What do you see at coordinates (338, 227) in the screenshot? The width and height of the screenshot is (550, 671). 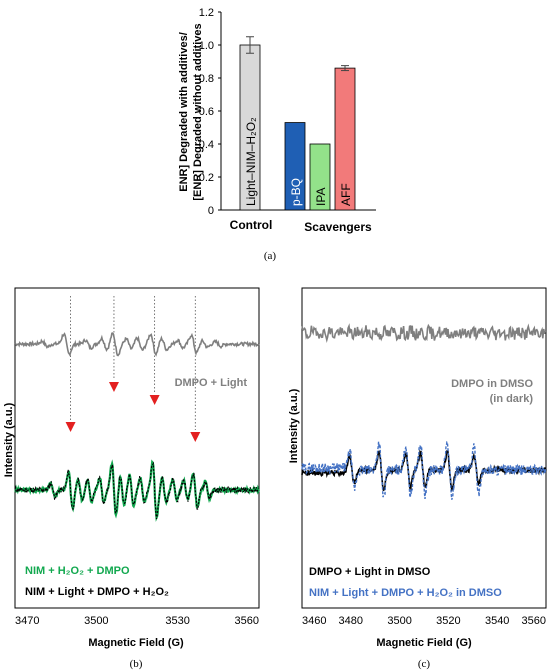 I see `panel-a-group-scavengers: Scavengers` at bounding box center [338, 227].